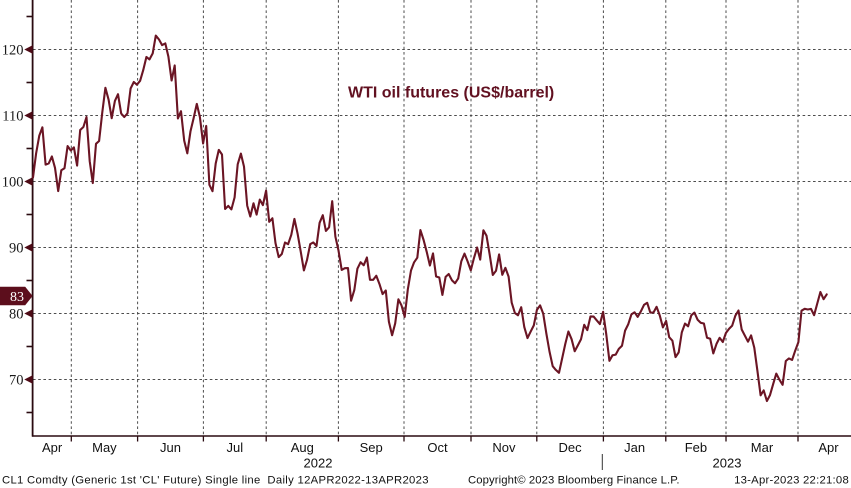 This screenshot has width=851, height=488. Describe the element at coordinates (170, 447) in the screenshot. I see `svg-text: Jun` at that location.